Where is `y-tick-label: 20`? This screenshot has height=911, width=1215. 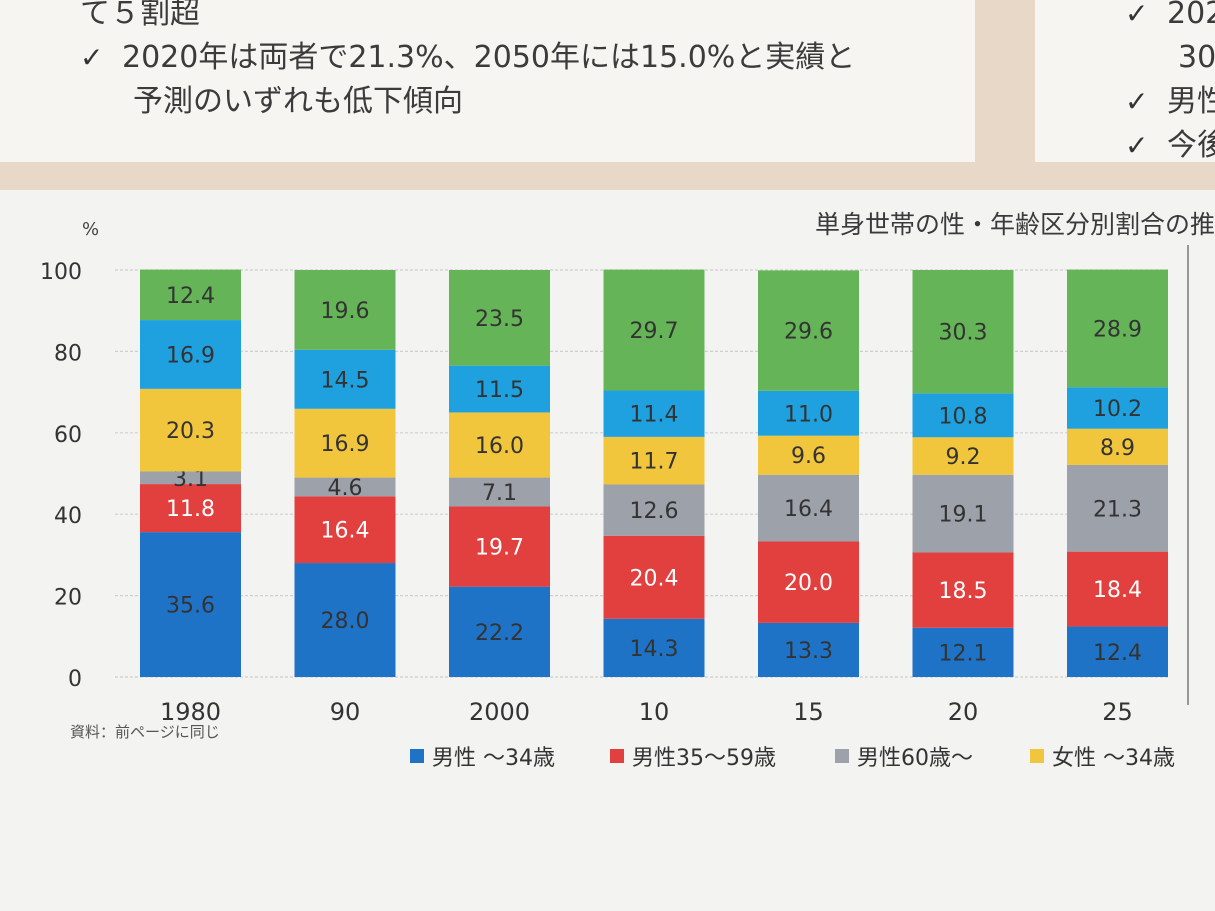 y-tick-label: 20 is located at coordinates (68, 598).